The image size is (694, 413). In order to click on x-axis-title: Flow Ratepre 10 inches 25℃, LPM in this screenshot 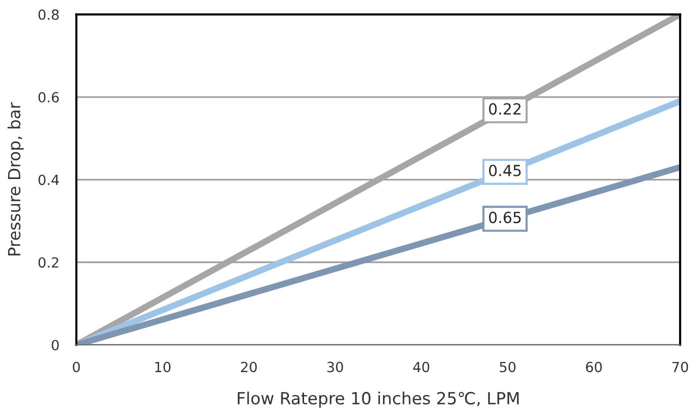, I will do `click(378, 400)`.